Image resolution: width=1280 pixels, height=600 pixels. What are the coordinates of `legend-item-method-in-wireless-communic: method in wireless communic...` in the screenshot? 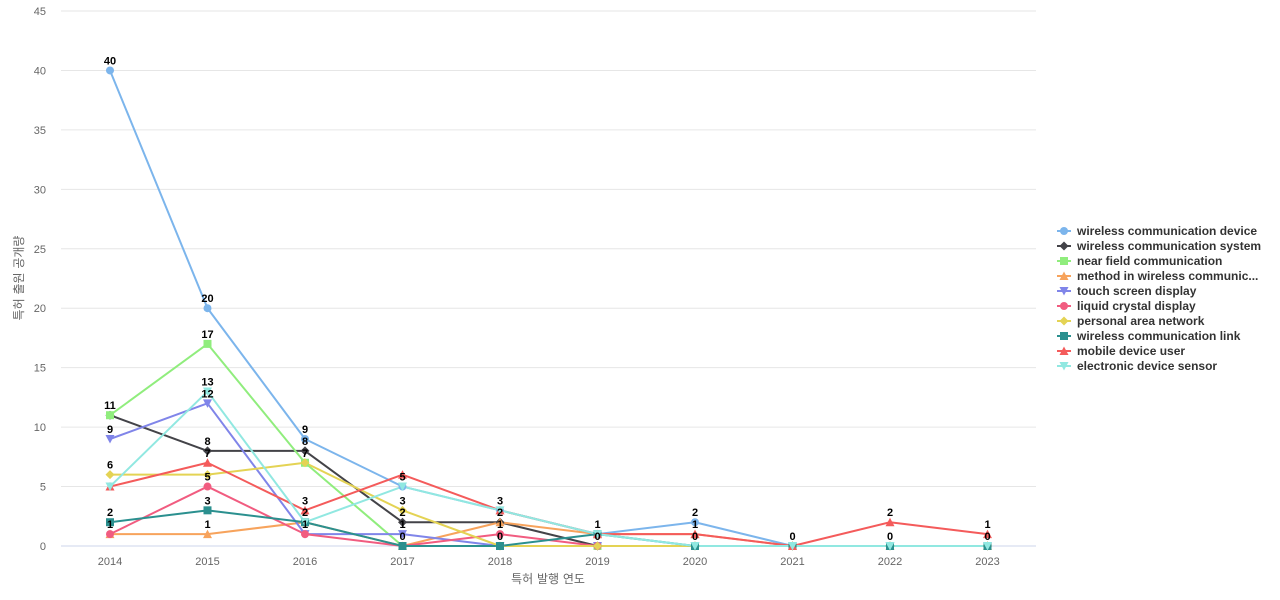 It's located at (1157, 276).